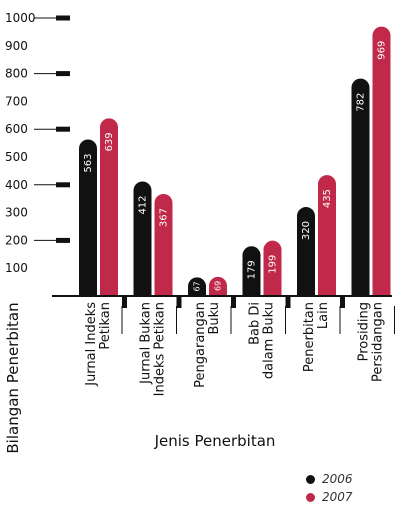 The height and width of the screenshot is (506, 396). Describe the element at coordinates (143, 204) in the screenshot. I see `data-label-2006-1: 412` at that location.